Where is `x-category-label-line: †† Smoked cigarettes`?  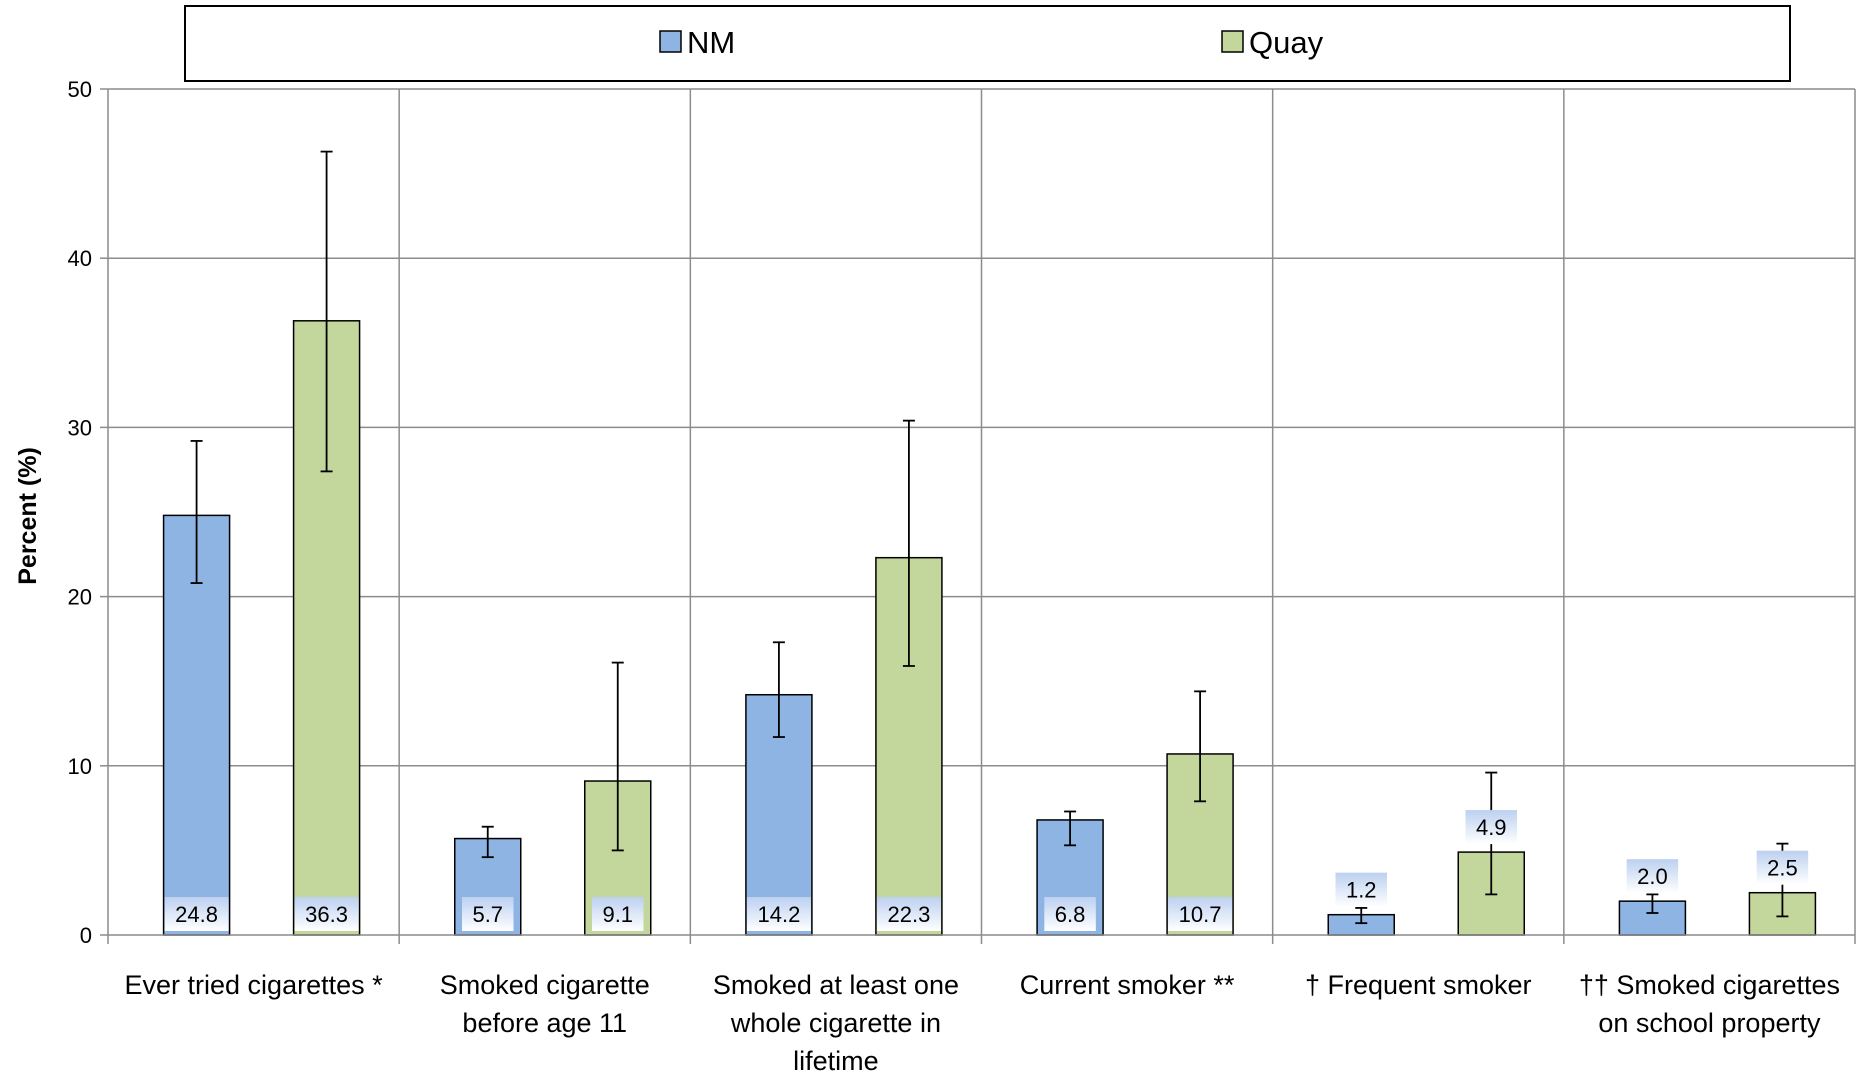 x-category-label-line: †† Smoked cigarettes is located at coordinates (1709, 985).